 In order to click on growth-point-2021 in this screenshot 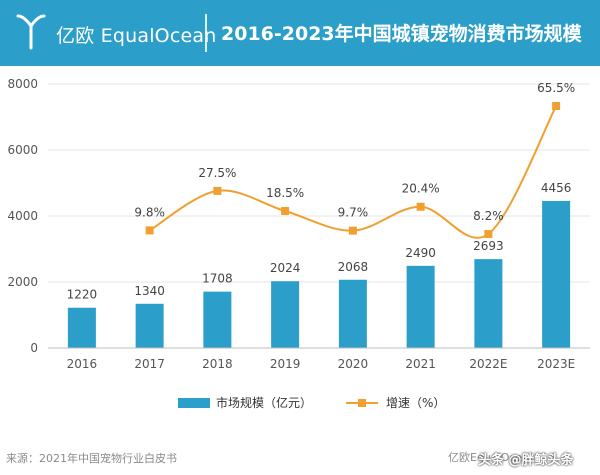, I will do `click(420, 206)`.